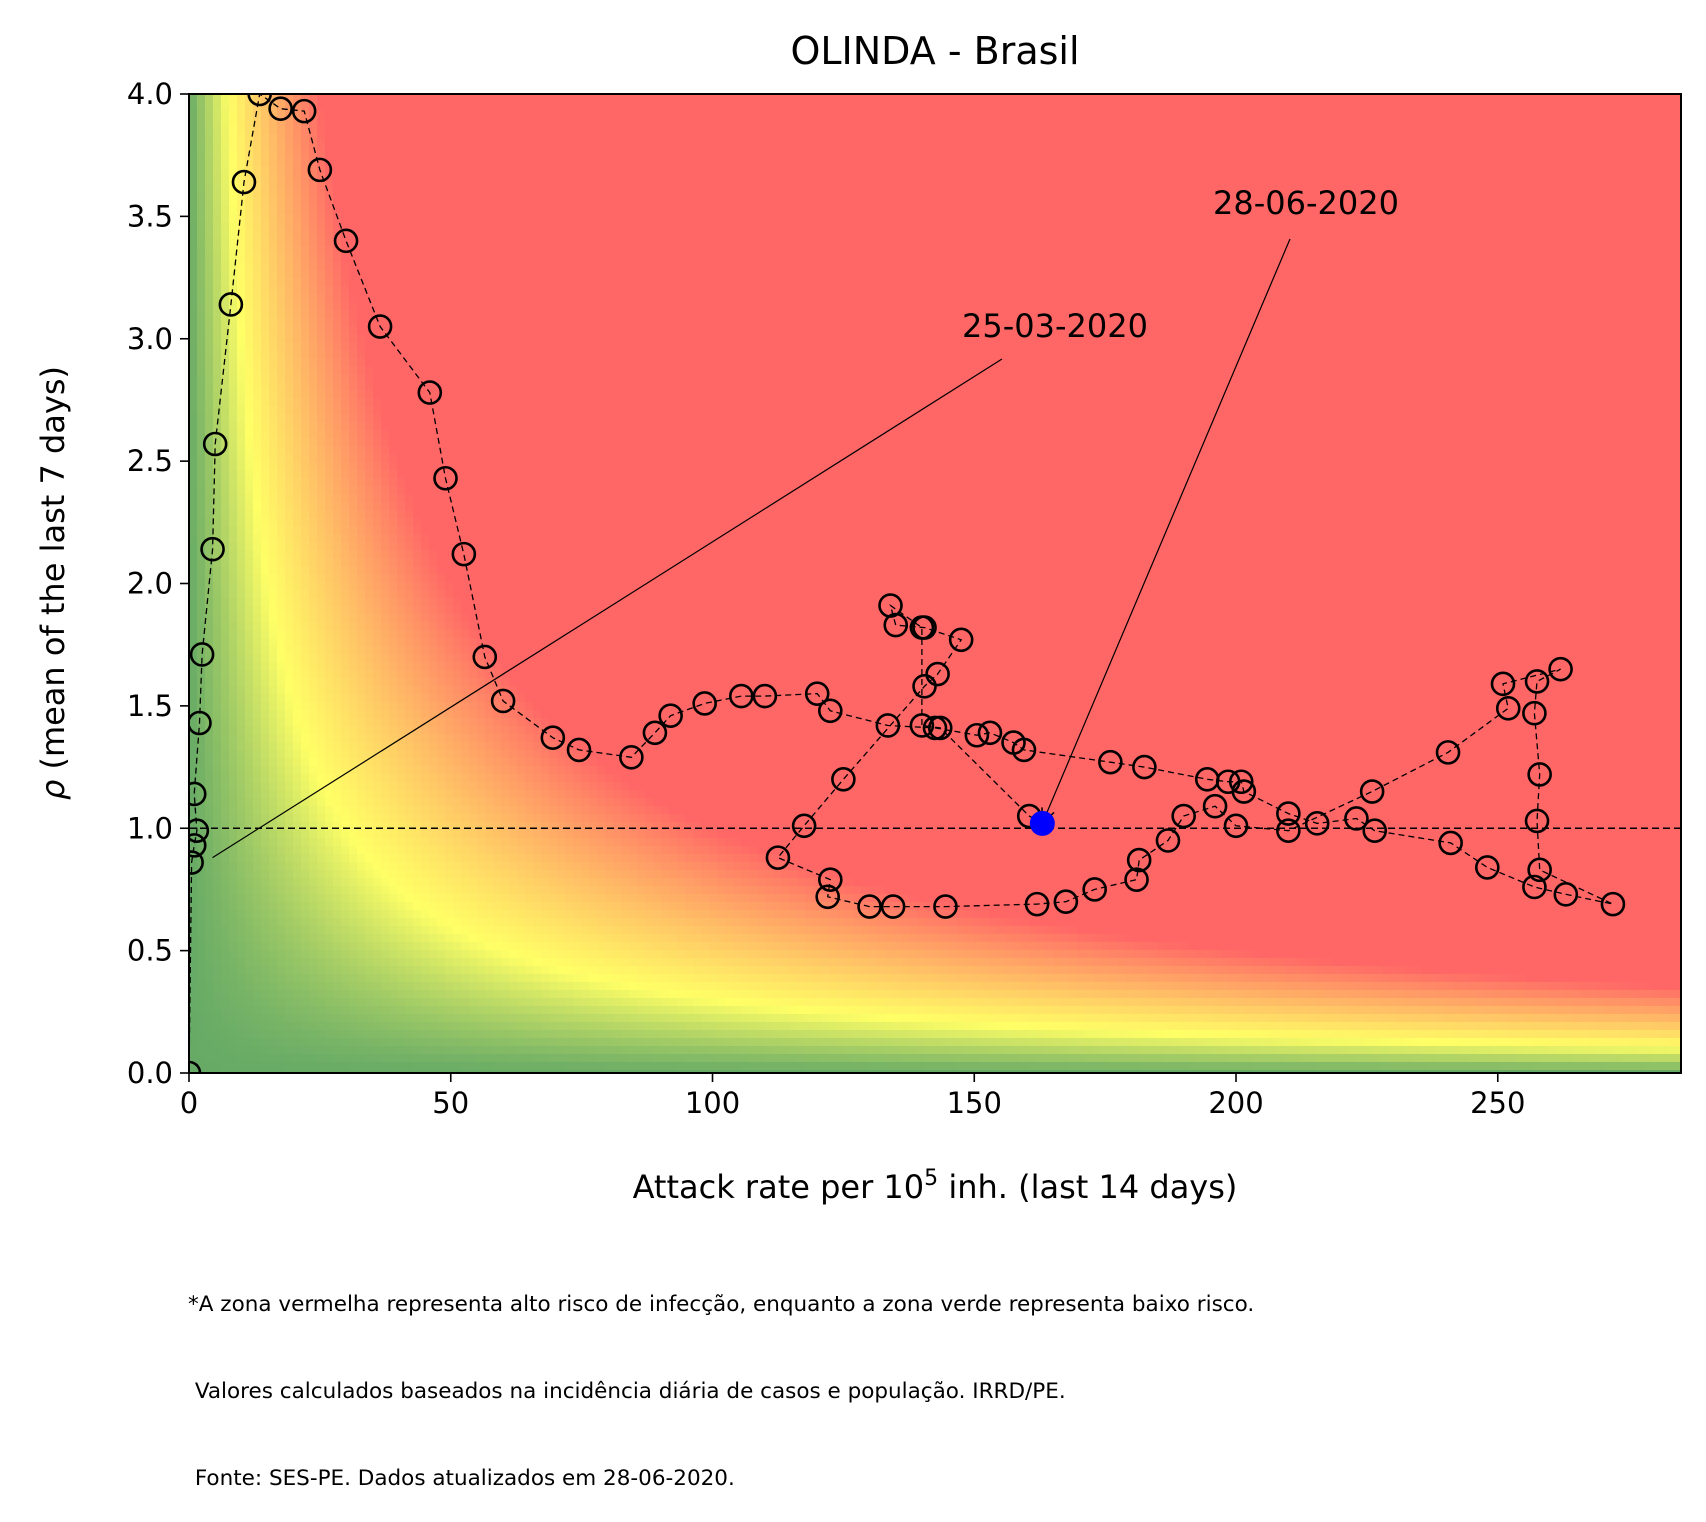 The height and width of the screenshot is (1522, 1706). What do you see at coordinates (150, 706) in the screenshot?
I see `y-tick-label: 1.5` at bounding box center [150, 706].